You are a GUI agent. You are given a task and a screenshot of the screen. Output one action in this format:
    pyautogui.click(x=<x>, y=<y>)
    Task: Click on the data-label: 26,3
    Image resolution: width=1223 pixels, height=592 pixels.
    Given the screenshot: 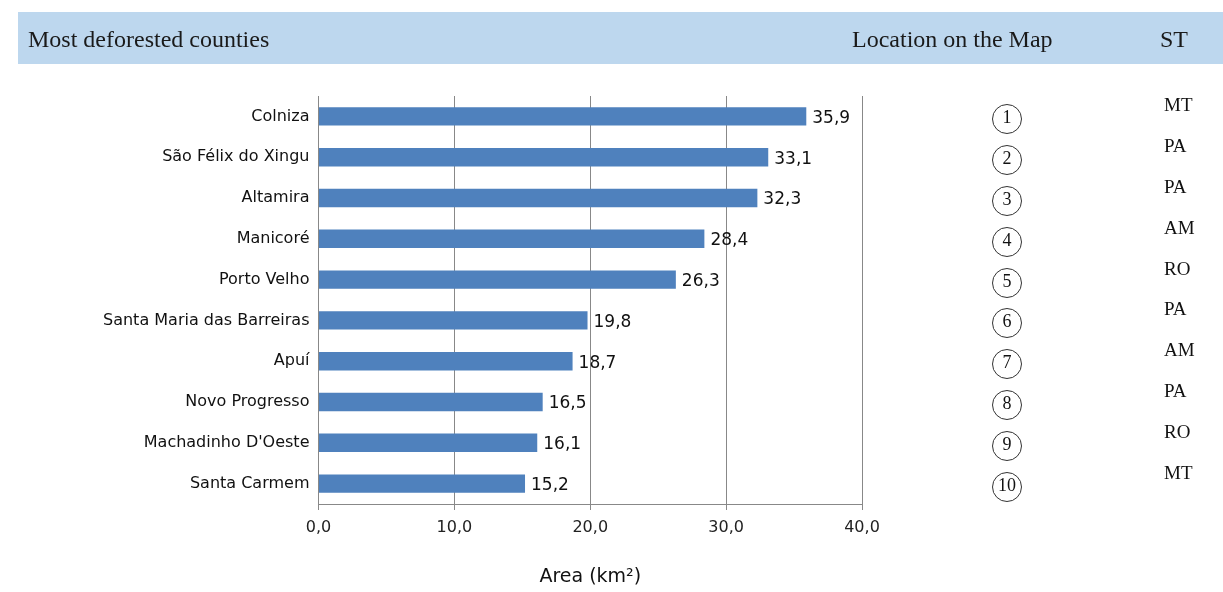 What is the action you would take?
    pyautogui.click(x=700, y=280)
    